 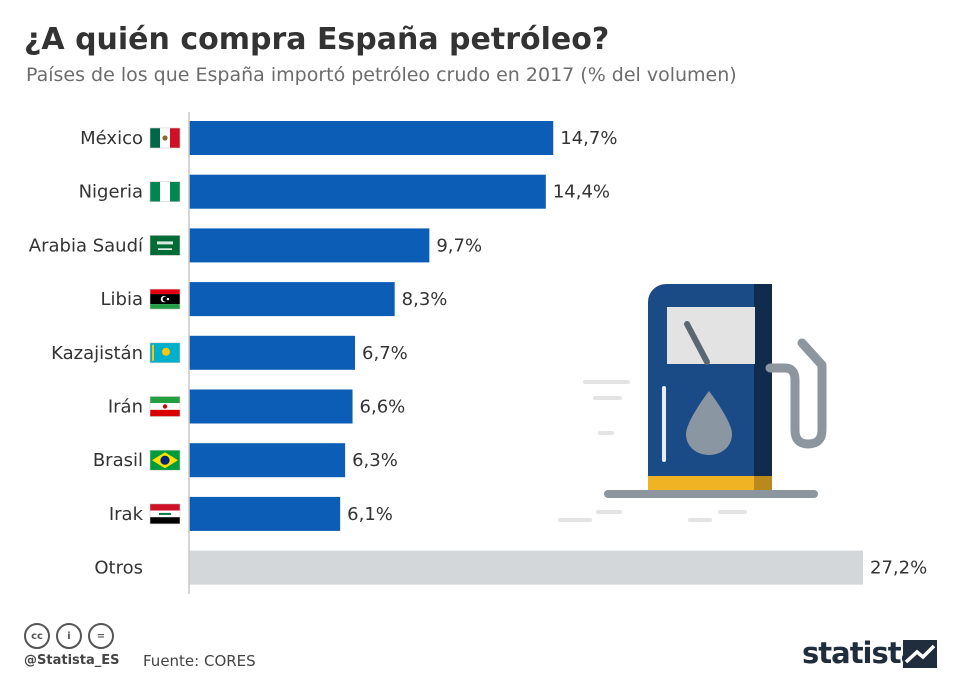 What do you see at coordinates (425, 299) in the screenshot?
I see `value-label: 8,3%` at bounding box center [425, 299].